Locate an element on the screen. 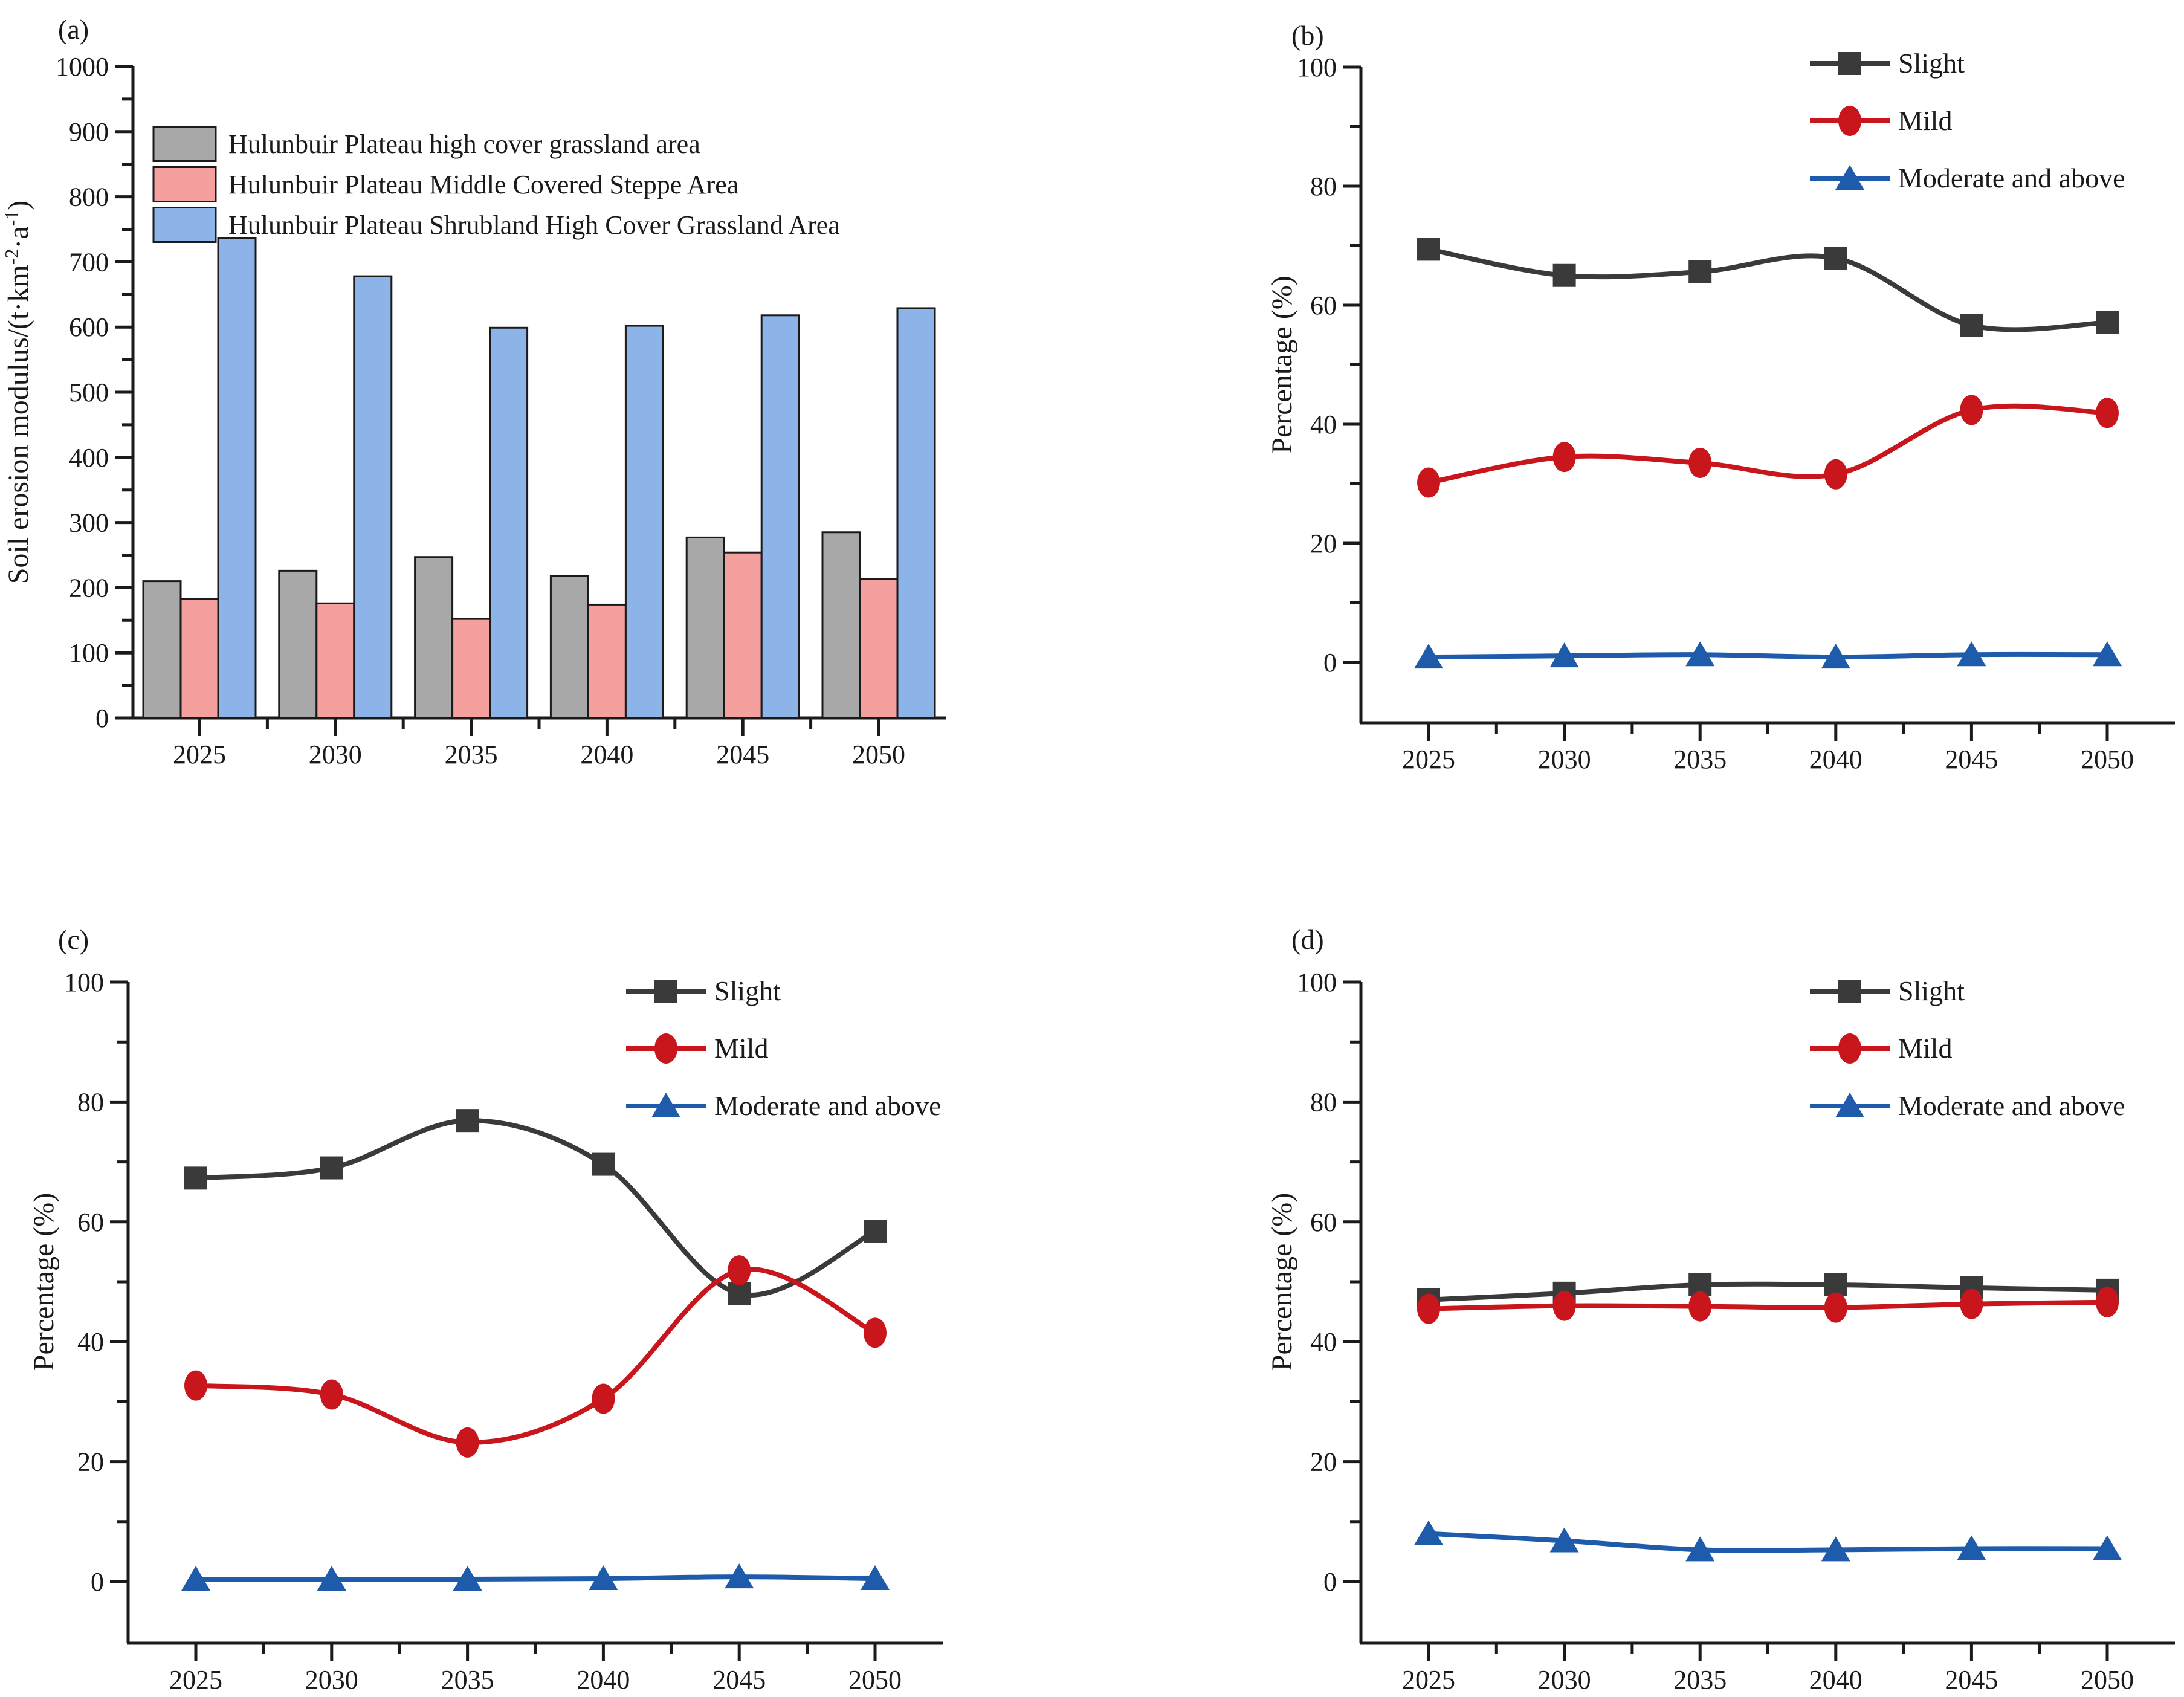  y-tick-label: 200 is located at coordinates (89, 588).